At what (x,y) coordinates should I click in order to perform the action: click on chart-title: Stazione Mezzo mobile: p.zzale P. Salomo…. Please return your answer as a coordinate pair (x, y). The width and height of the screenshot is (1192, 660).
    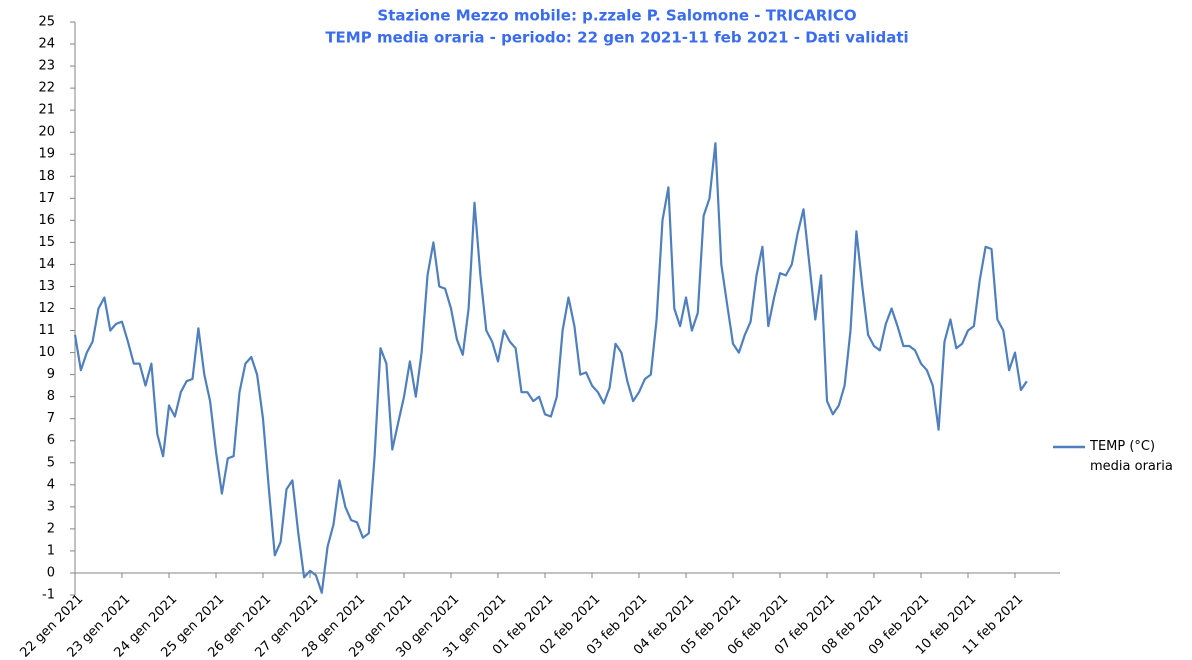
    Looking at the image, I should click on (616, 16).